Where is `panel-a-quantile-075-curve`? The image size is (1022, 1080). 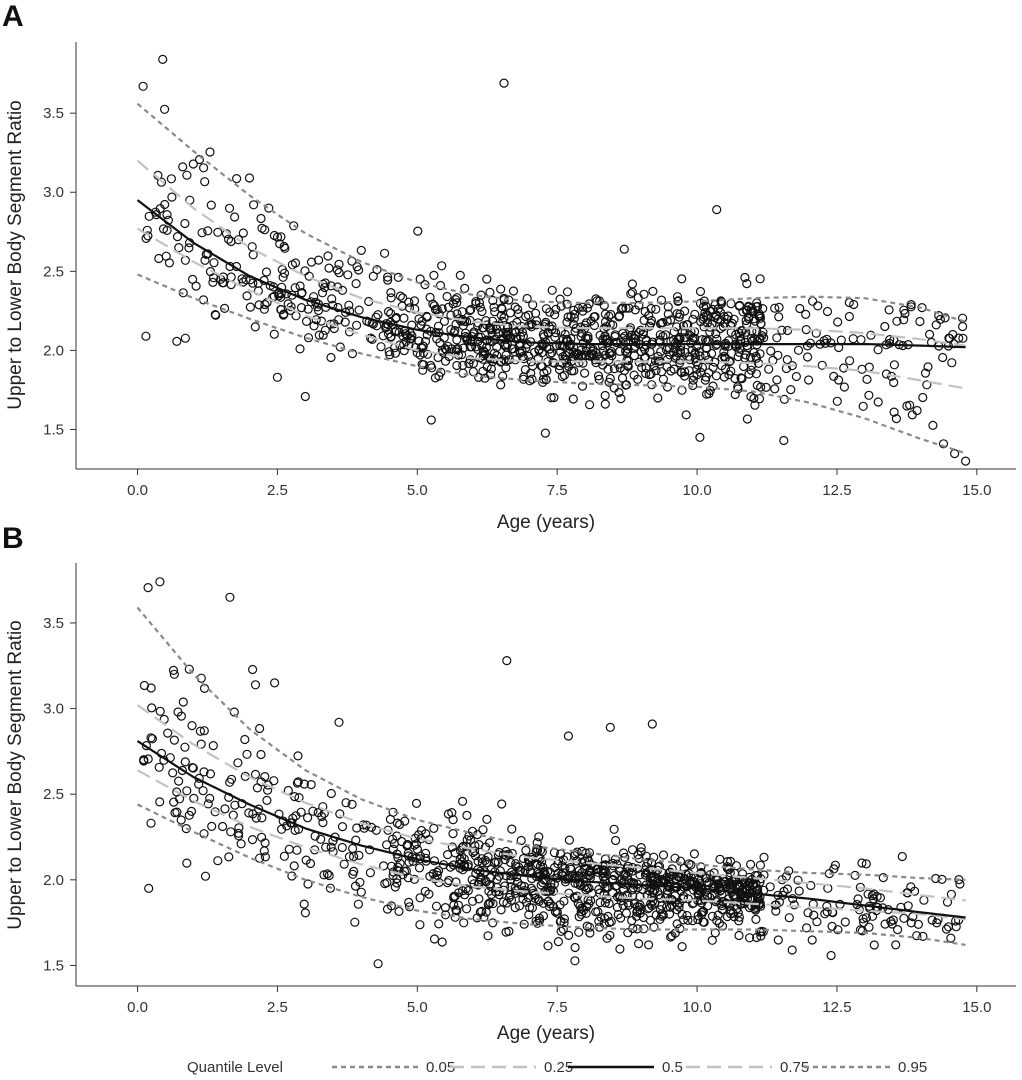
panel-a-quantile-075-curve is located at coordinates (551, 253).